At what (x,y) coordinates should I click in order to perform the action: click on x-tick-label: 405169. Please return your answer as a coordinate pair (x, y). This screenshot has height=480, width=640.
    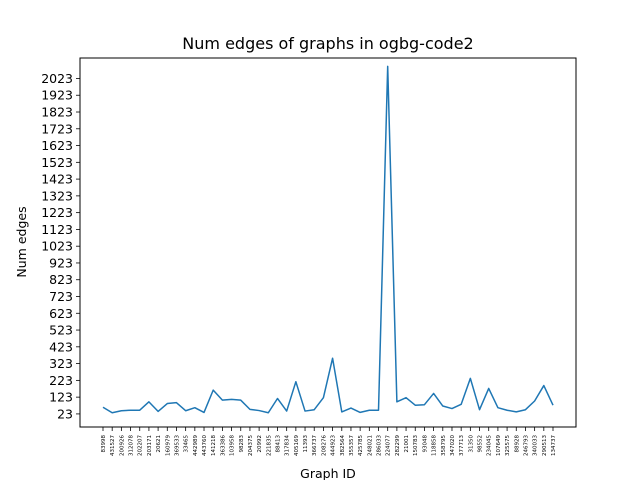
    Looking at the image, I should click on (297, 445).